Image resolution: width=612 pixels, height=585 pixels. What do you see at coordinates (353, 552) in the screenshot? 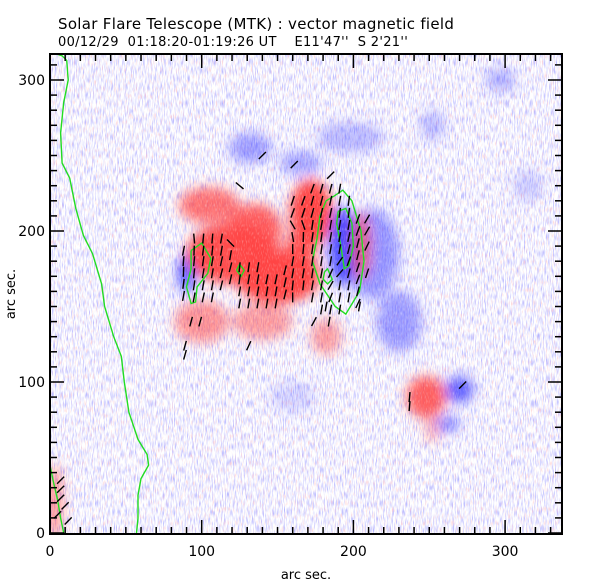
I see `x-tick-label: 200` at bounding box center [353, 552].